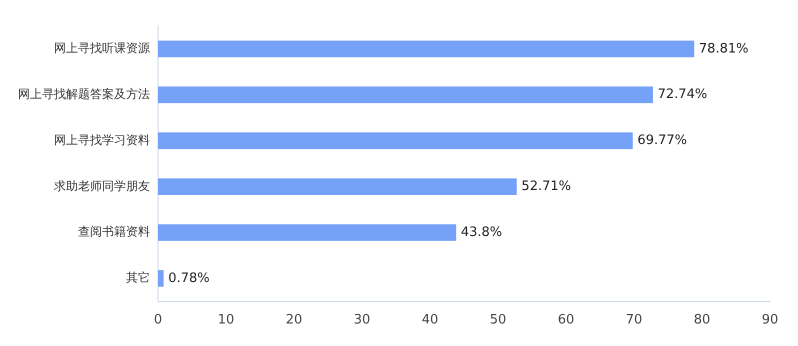 The width and height of the screenshot is (798, 346). What do you see at coordinates (702, 320) in the screenshot?
I see `x-tick-label: 80` at bounding box center [702, 320].